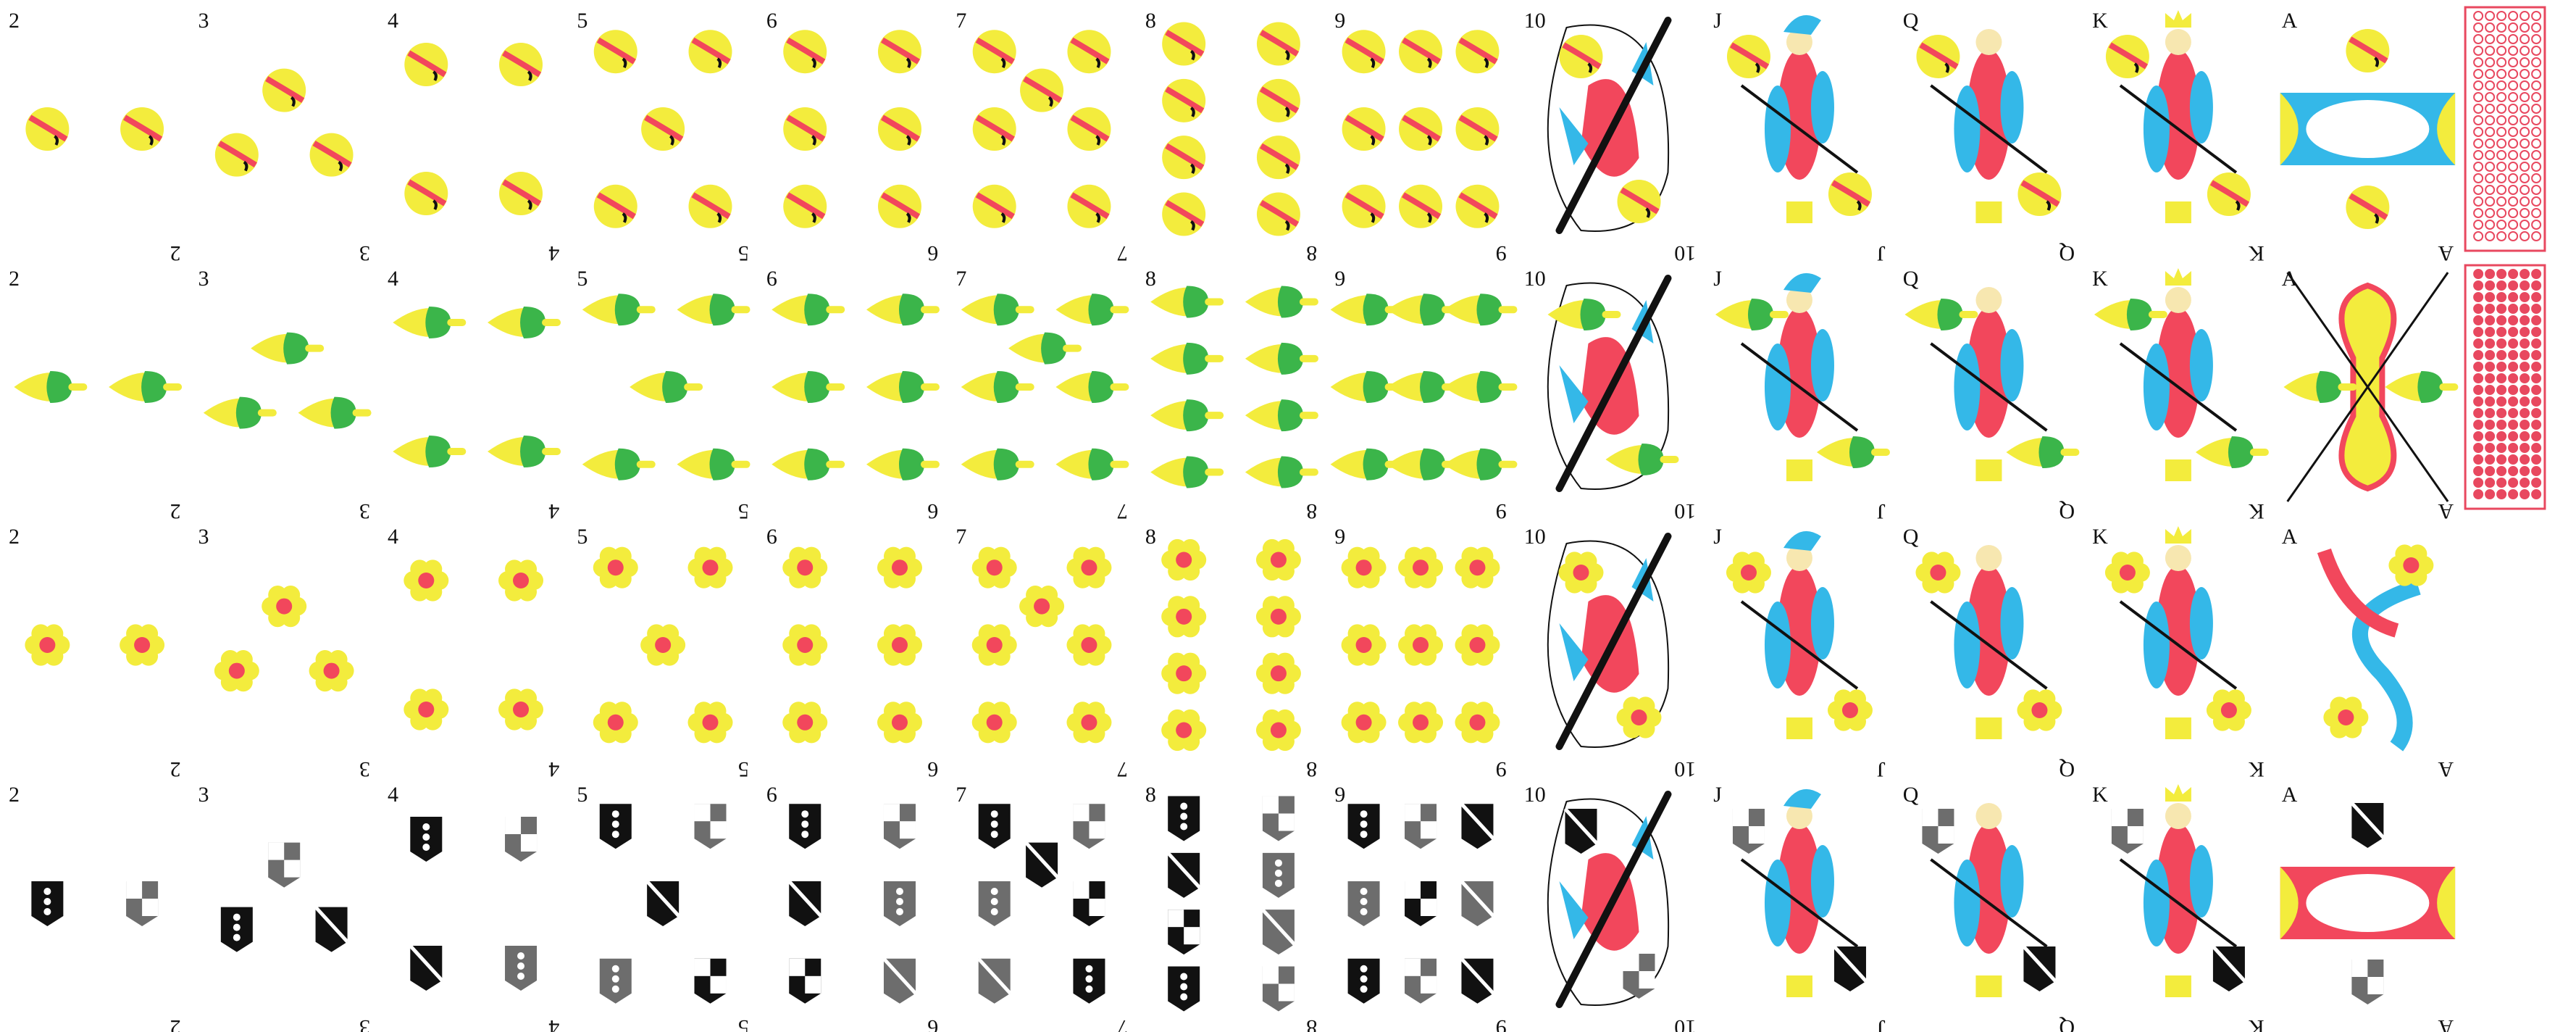  What do you see at coordinates (932, 769) in the screenshot?
I see `rank-index-rotated: 6` at bounding box center [932, 769].